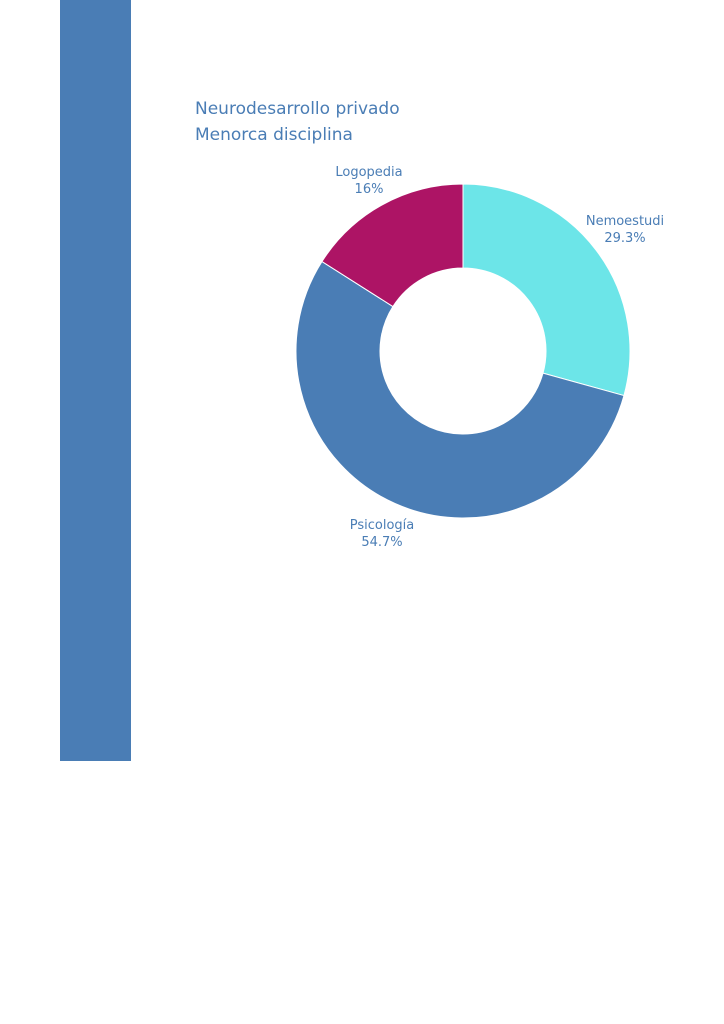 The image size is (724, 1024). Describe the element at coordinates (624, 238) in the screenshot. I see `slice-label-percent: 29.3%` at that location.